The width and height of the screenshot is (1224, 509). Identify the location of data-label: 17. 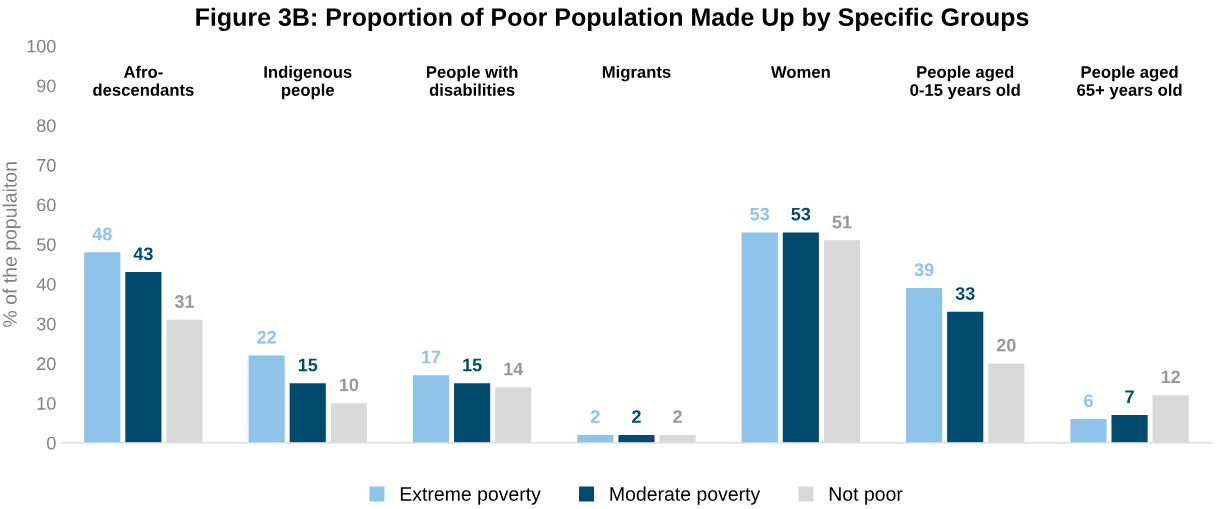
(431, 357).